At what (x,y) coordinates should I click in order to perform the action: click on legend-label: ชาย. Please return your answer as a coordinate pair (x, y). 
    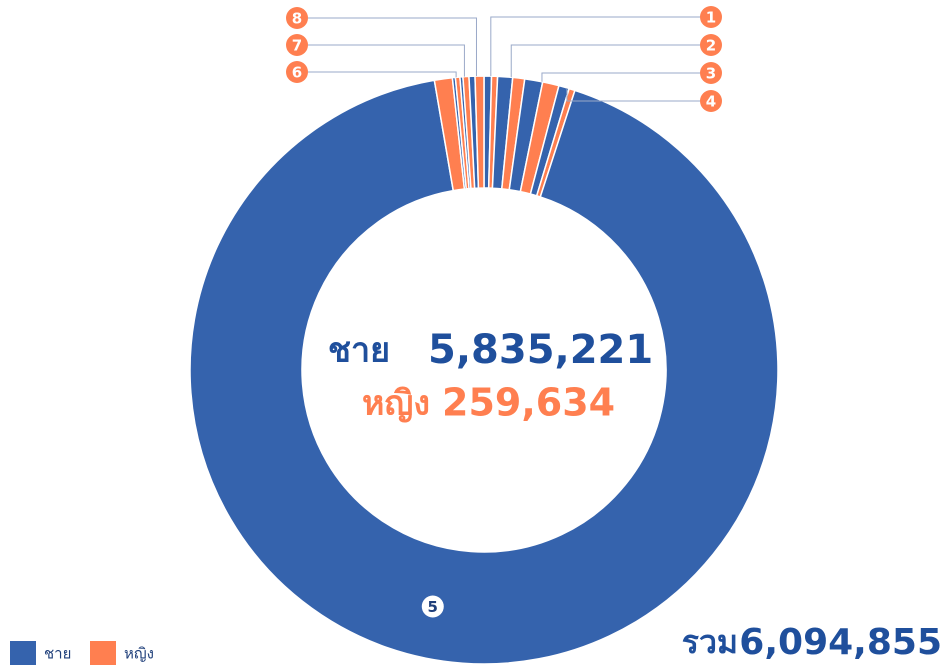
    Looking at the image, I should click on (57, 654).